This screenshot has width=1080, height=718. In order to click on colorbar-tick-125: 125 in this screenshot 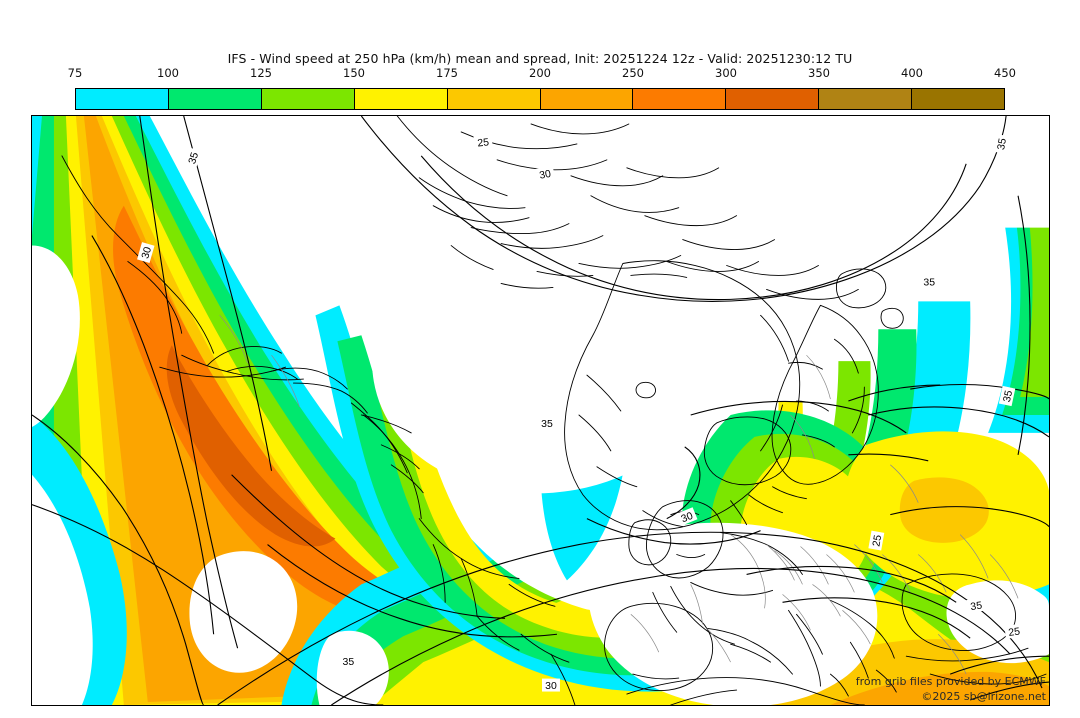, I will do `click(261, 73)`.